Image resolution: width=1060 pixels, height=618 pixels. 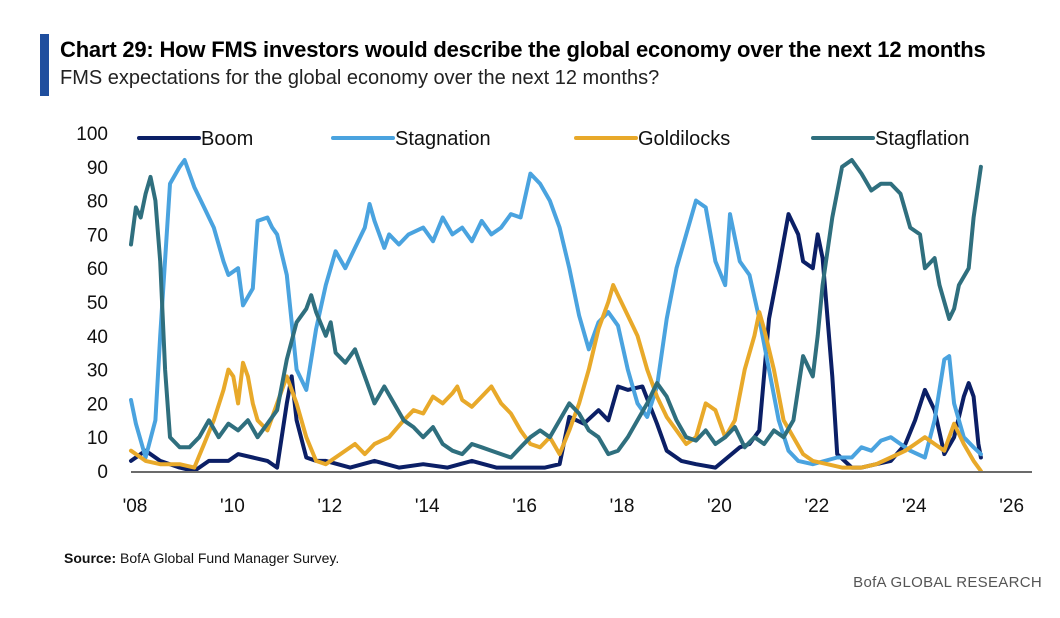 What do you see at coordinates (227, 139) in the screenshot?
I see `legend-label-boom: Boom` at bounding box center [227, 139].